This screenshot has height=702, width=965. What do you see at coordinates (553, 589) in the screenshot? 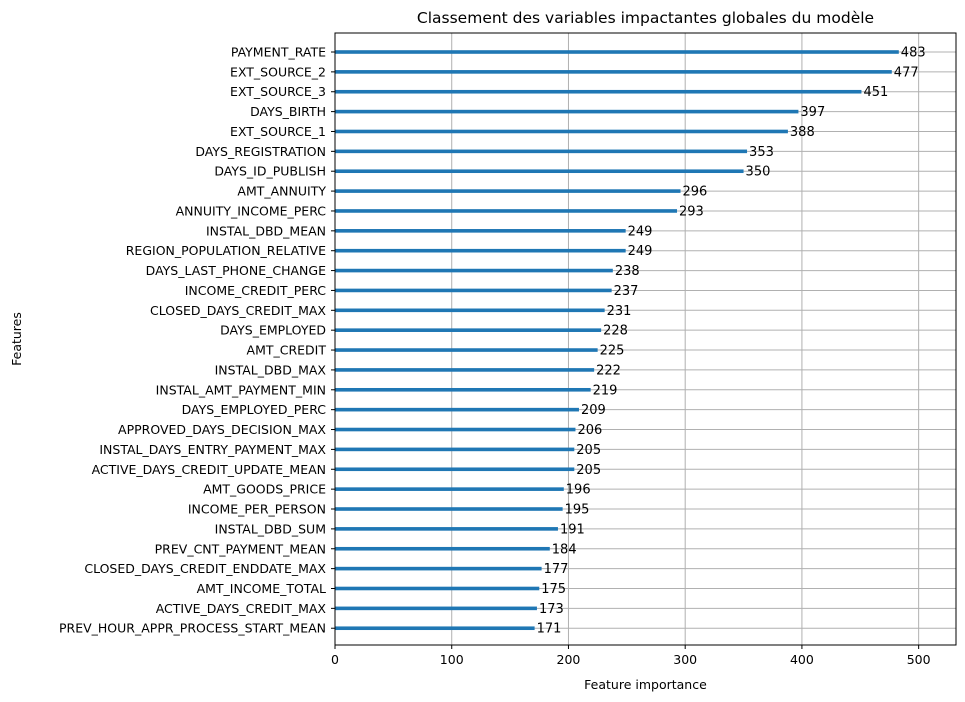
I see `bar-value-label: 175` at bounding box center [553, 589].